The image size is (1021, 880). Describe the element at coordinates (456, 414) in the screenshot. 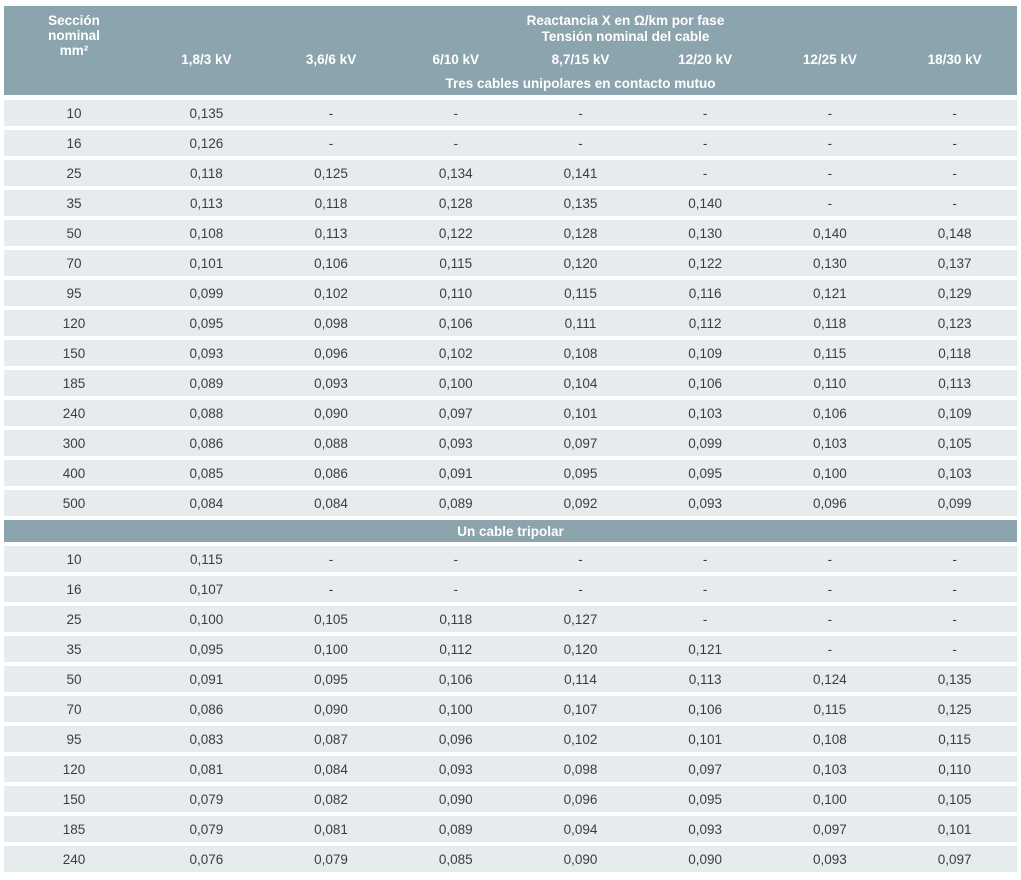

I see `reactance-value-cell: 0,097` at that location.